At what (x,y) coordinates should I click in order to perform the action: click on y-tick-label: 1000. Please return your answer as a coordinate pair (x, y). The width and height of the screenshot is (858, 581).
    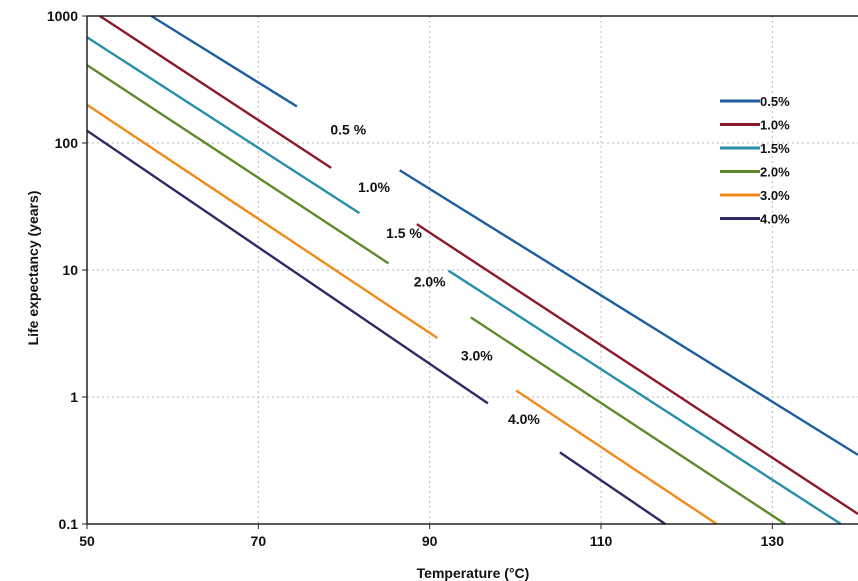
    Looking at the image, I should click on (62, 16).